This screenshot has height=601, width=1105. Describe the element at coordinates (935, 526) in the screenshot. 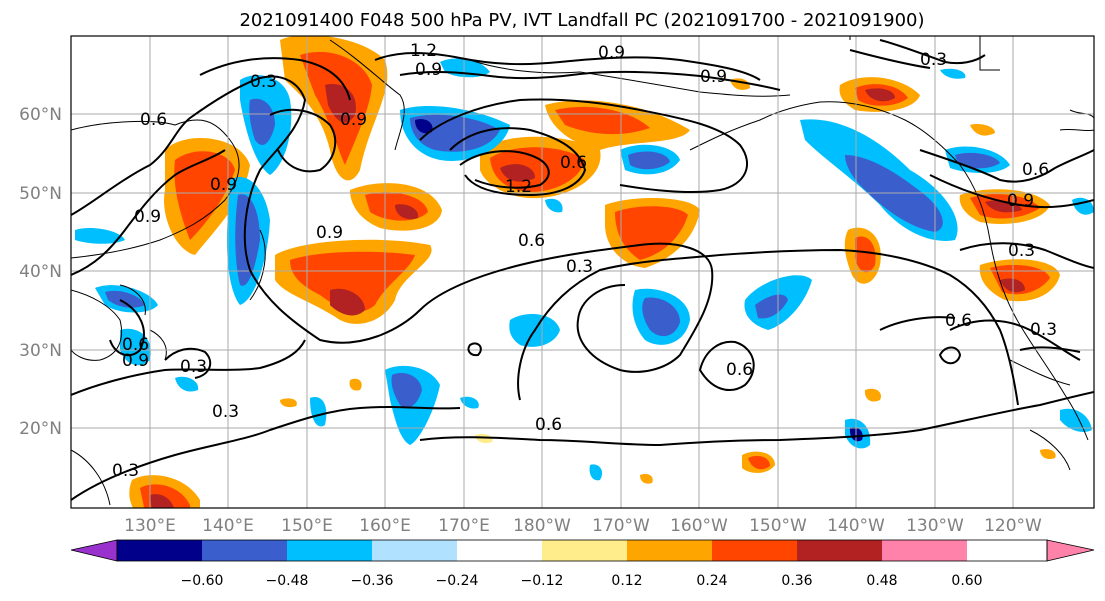

I see `lon-label: 130°W` at that location.